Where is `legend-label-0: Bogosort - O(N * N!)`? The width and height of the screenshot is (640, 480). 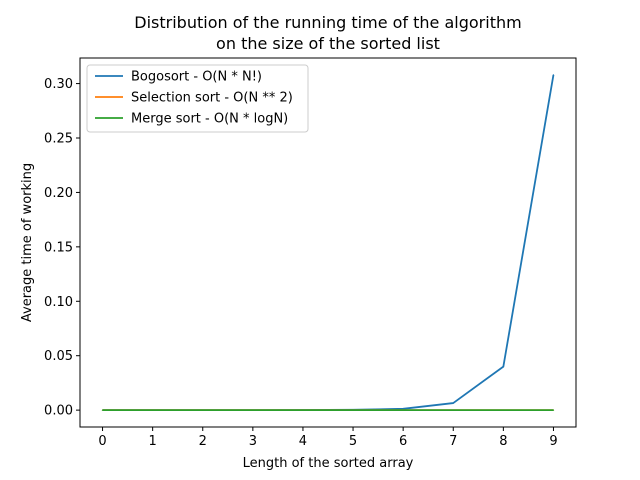 legend-label-0: Bogosort - O(N * N!) is located at coordinates (196, 77).